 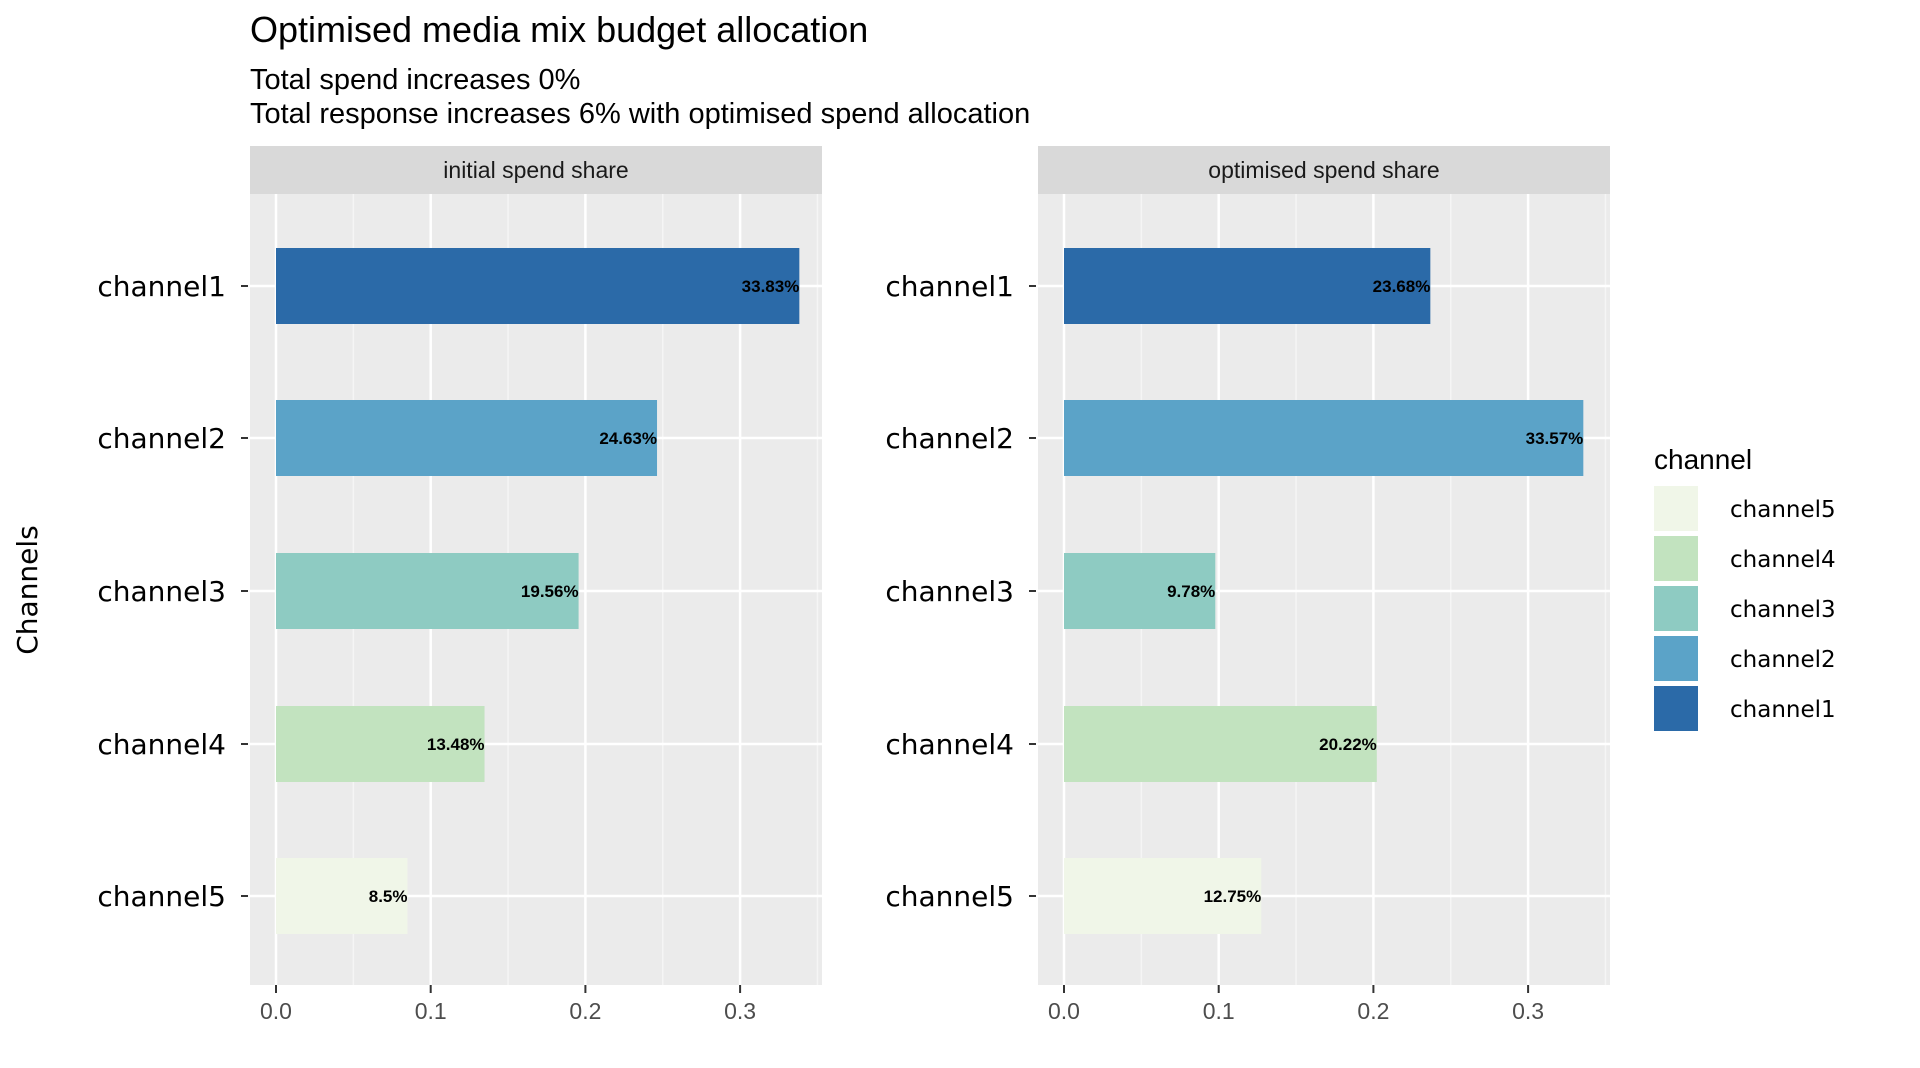 What do you see at coordinates (550, 591) in the screenshot?
I see `bar-label-channel3: 19.56%` at bounding box center [550, 591].